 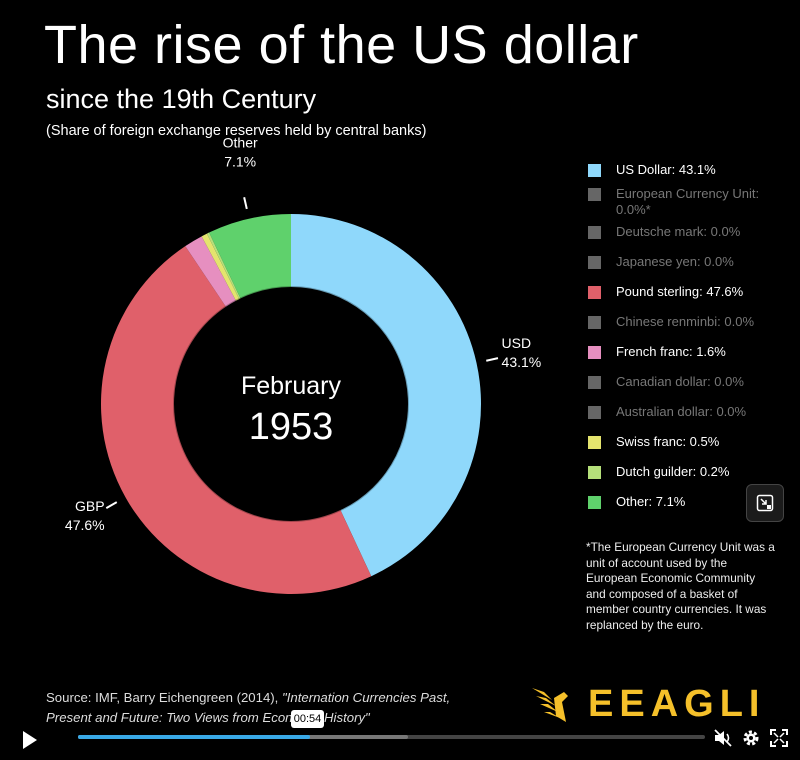 I want to click on donut-inner-ring, so click(x=291, y=404).